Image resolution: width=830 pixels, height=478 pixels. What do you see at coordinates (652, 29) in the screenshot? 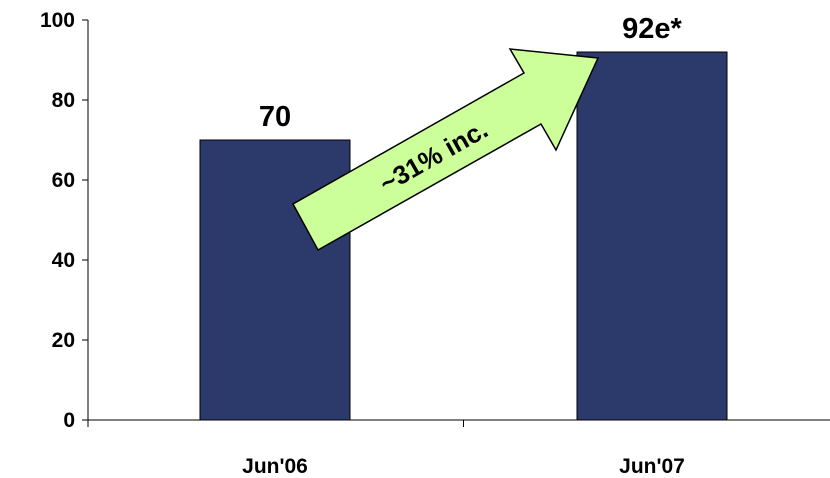
I see `bar-value-label: 92e*` at bounding box center [652, 29].